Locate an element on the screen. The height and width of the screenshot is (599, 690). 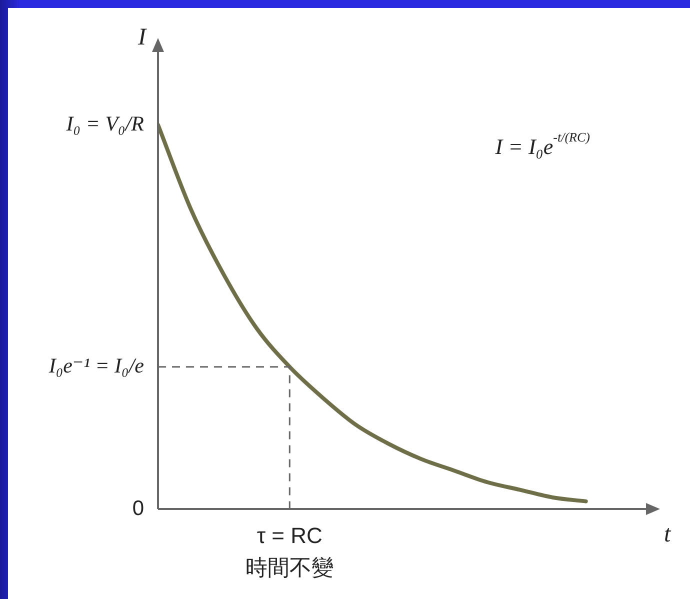
x-axis-title: t is located at coordinates (668, 534).